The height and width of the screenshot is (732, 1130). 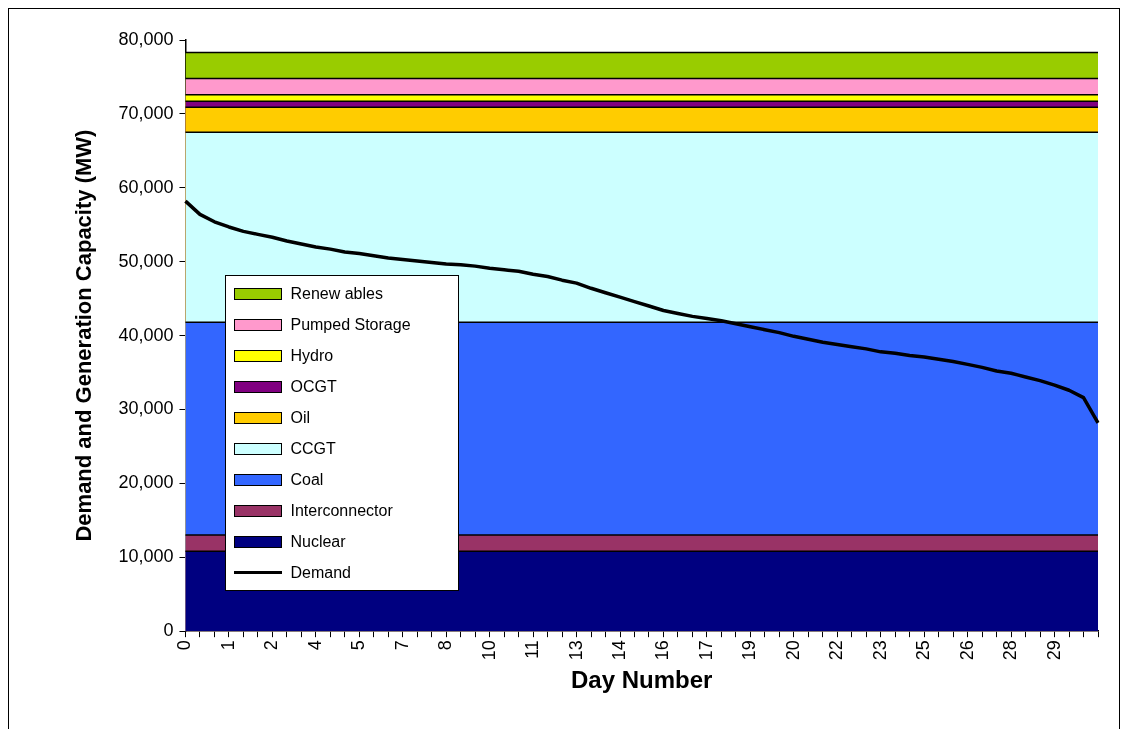 What do you see at coordinates (313, 386) in the screenshot?
I see `legend-label: OCGT` at bounding box center [313, 386].